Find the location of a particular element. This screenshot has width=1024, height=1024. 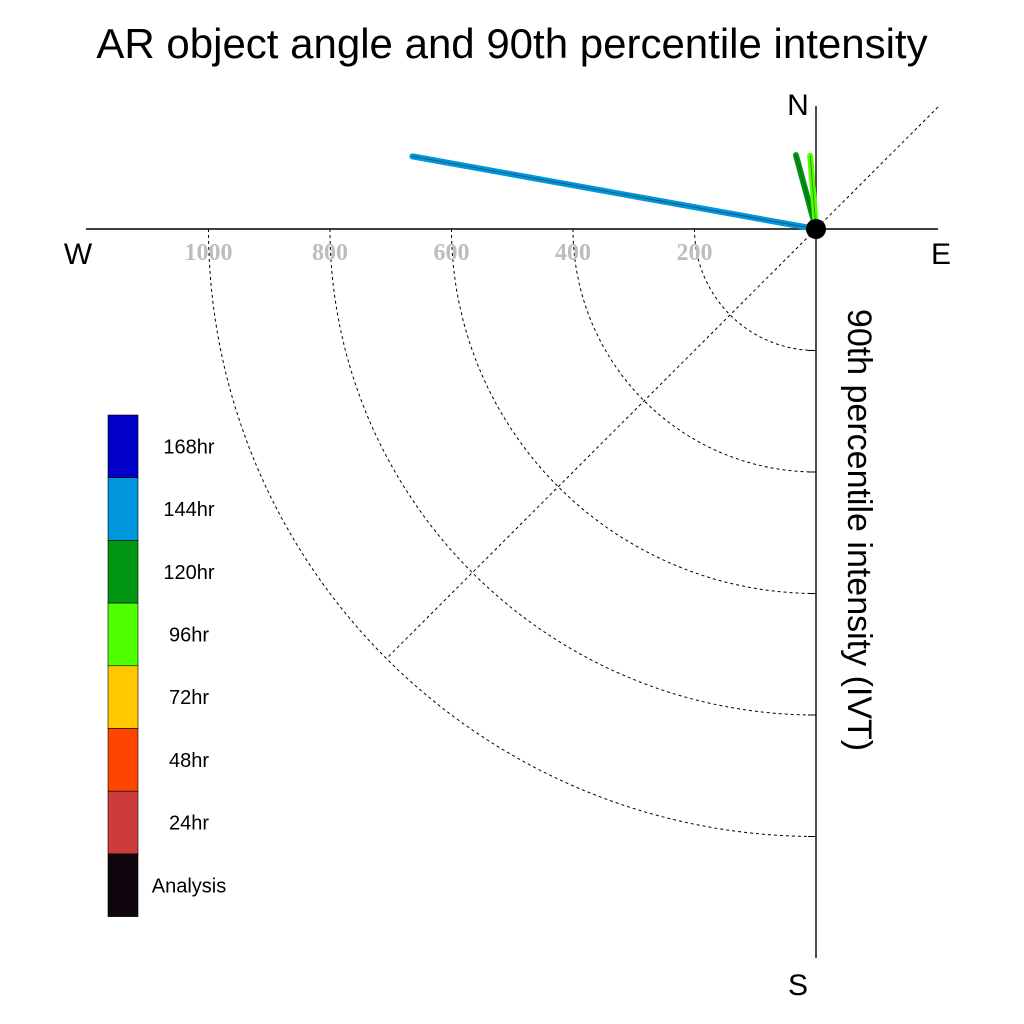

radial-tick-label-800: 800 is located at coordinates (330, 253).